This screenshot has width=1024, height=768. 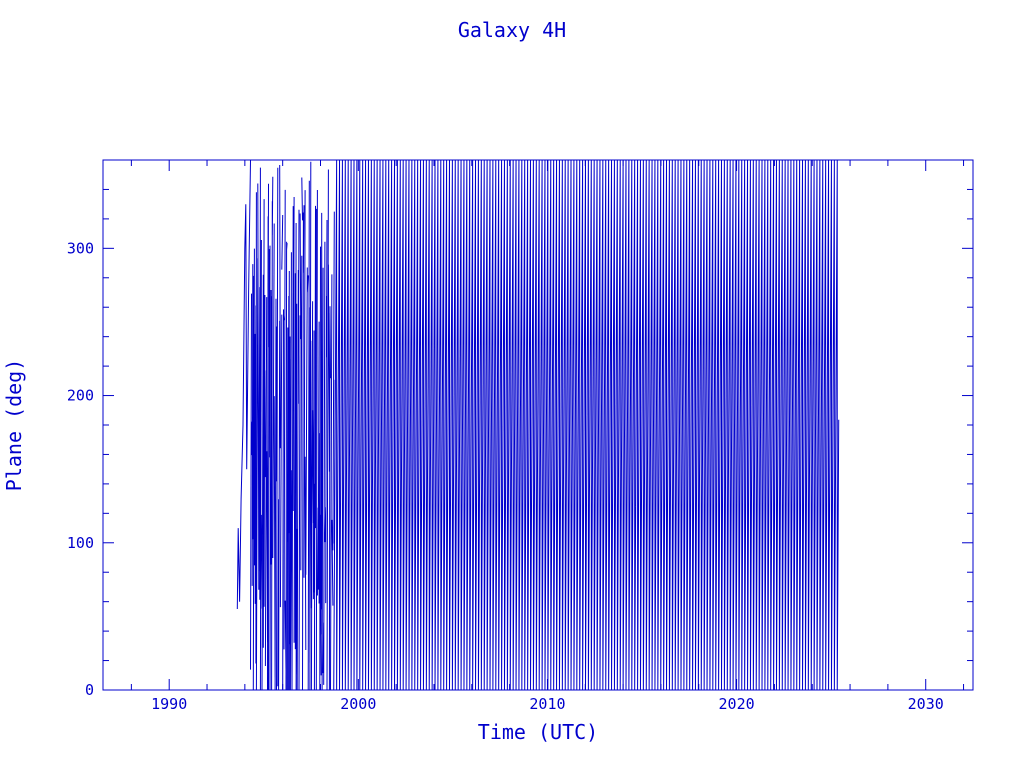 I want to click on chart-title: Galaxy 4H, so click(x=512, y=30).